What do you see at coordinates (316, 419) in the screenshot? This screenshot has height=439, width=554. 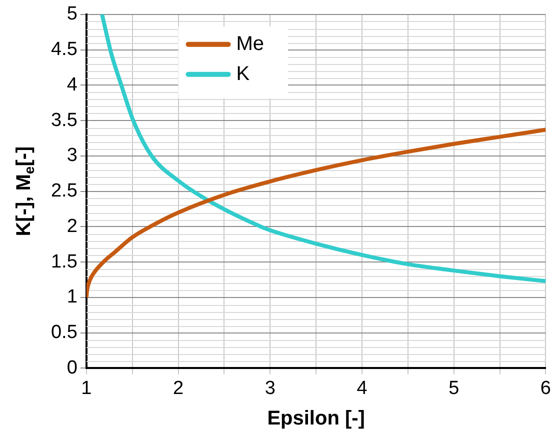 I see `x-axis-title: Epsilon [-]` at bounding box center [316, 419].